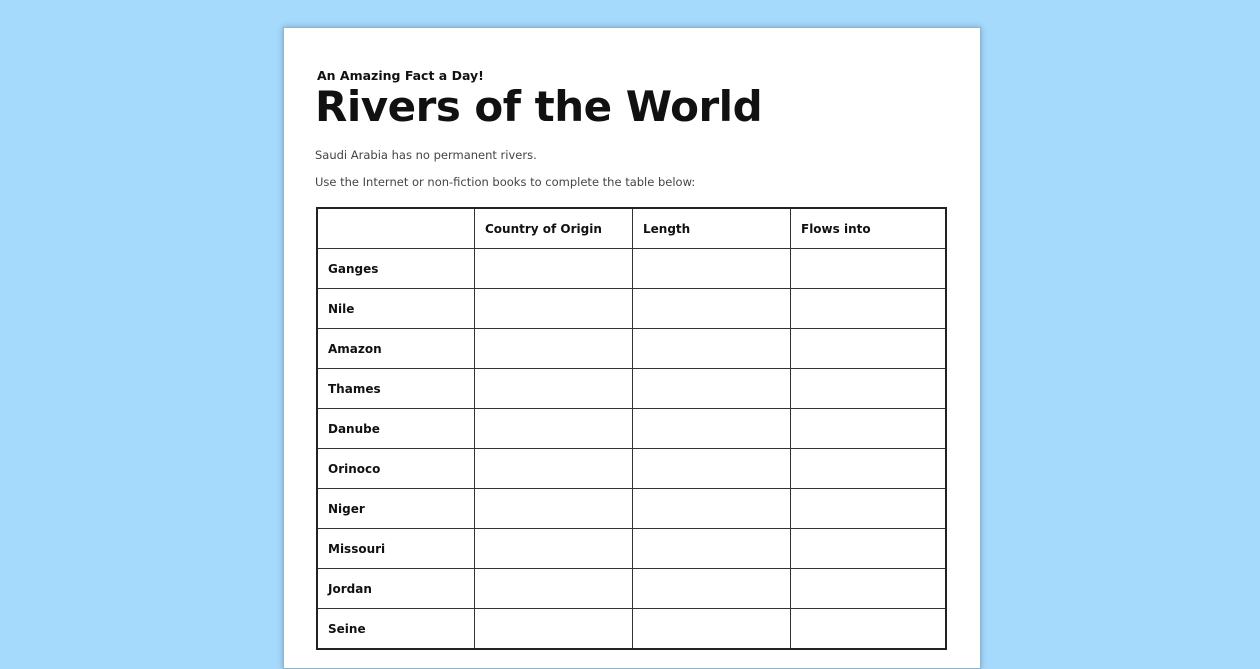  What do you see at coordinates (395, 629) in the screenshot?
I see `river-name-cell: Seine` at bounding box center [395, 629].